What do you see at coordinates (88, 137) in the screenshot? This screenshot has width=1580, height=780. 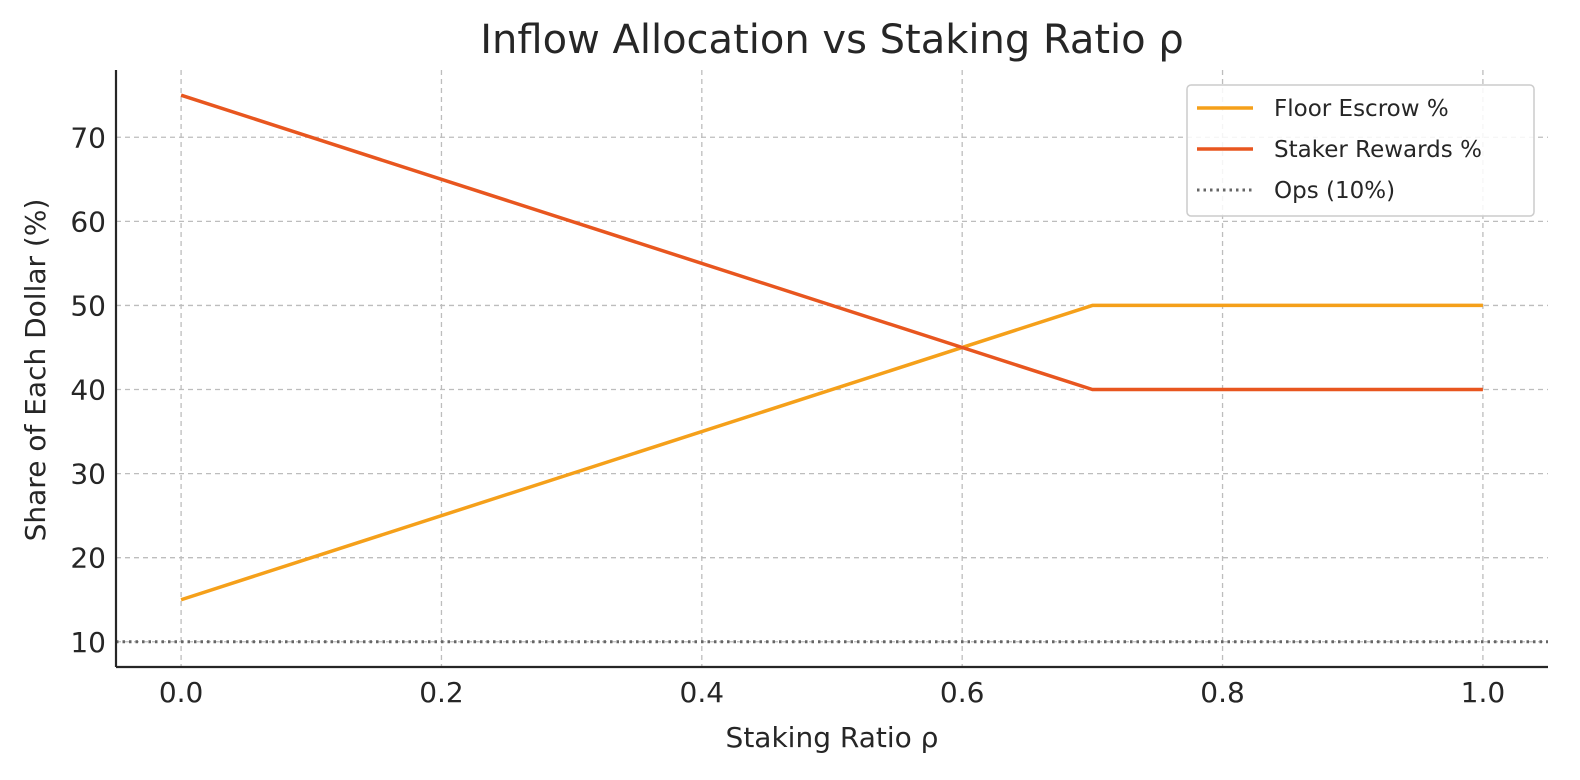 I see `y-tick-label: 70` at bounding box center [88, 137].